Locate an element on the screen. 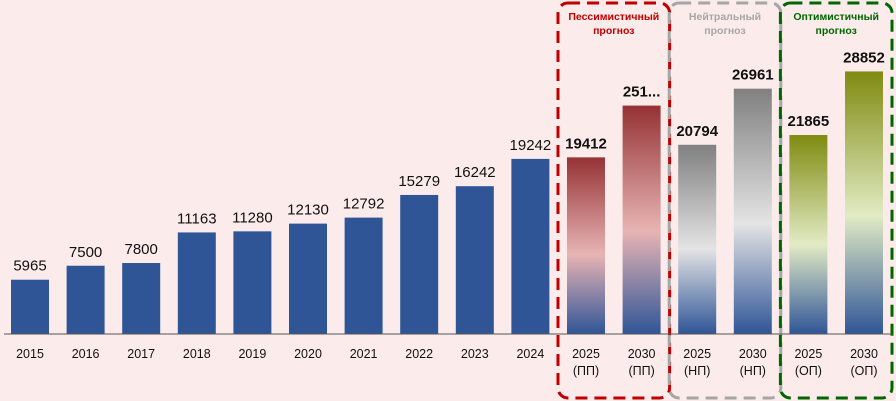 The width and height of the screenshot is (896, 401). scenario-subtitle-pess: прогноз is located at coordinates (613, 31).